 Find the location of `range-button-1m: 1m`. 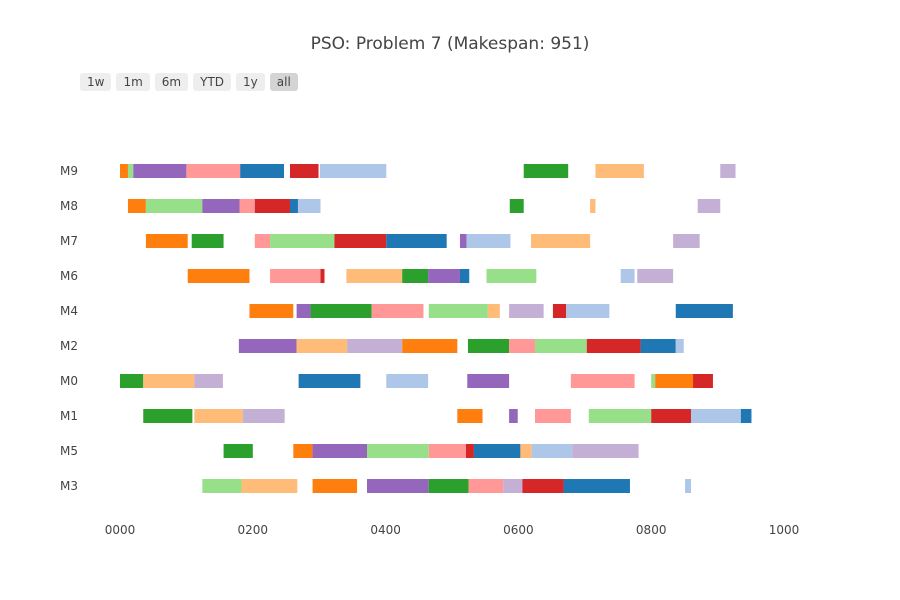

range-button-1m: 1m is located at coordinates (133, 82).